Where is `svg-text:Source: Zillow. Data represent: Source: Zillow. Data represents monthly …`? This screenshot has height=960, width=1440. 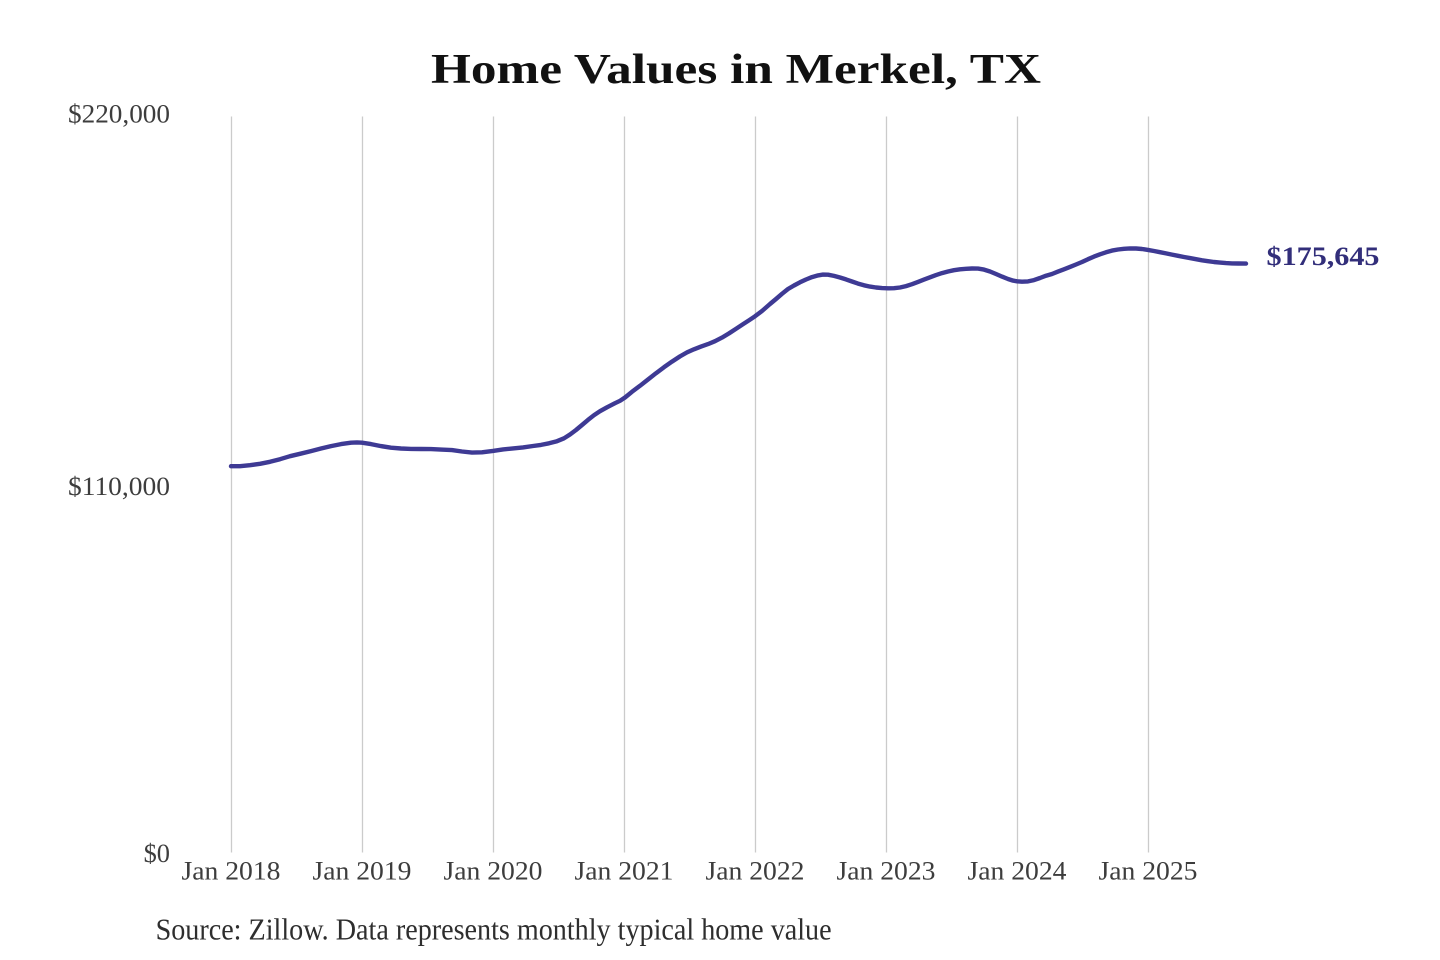
svg-text:Source: Zillow. Data represent: Source: Zillow. Data represents monthly … is located at coordinates (494, 928).